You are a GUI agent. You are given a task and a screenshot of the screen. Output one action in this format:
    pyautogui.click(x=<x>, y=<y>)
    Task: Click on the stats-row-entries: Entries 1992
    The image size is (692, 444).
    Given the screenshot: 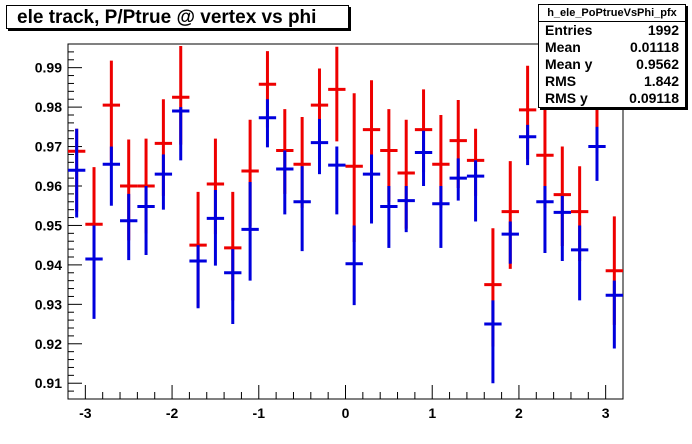 What is the action you would take?
    pyautogui.click(x=612, y=30)
    